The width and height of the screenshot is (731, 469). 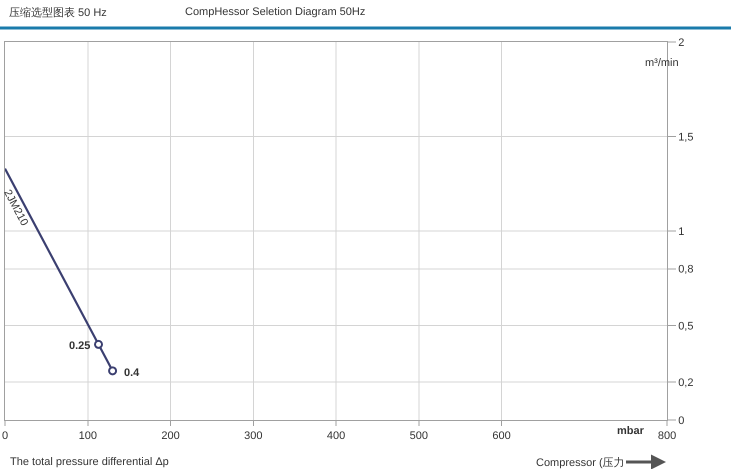 What do you see at coordinates (686, 326) in the screenshot?
I see `y-tick-label: 0,5` at bounding box center [686, 326].